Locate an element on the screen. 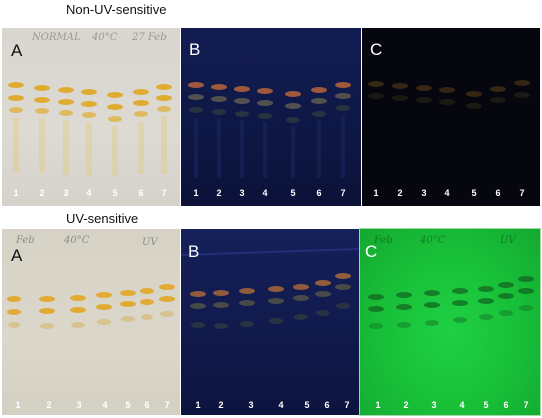  bottom-b-tlc-plate is located at coordinates (270, 288).